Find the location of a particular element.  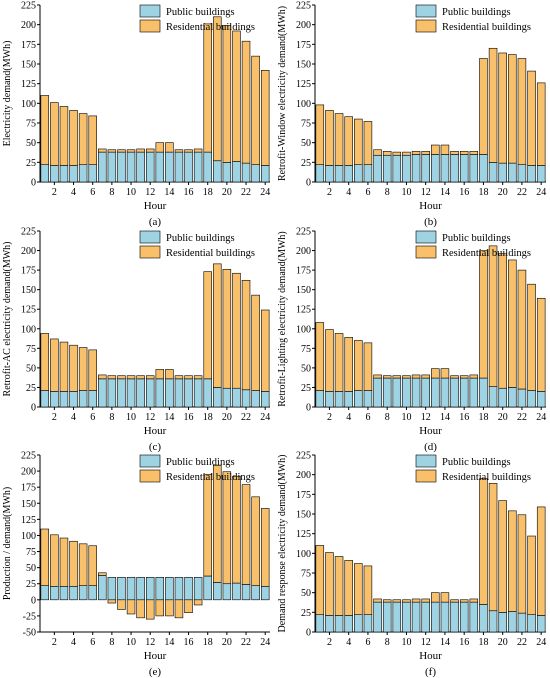

y-tick-label: 150 is located at coordinates (303, 515).